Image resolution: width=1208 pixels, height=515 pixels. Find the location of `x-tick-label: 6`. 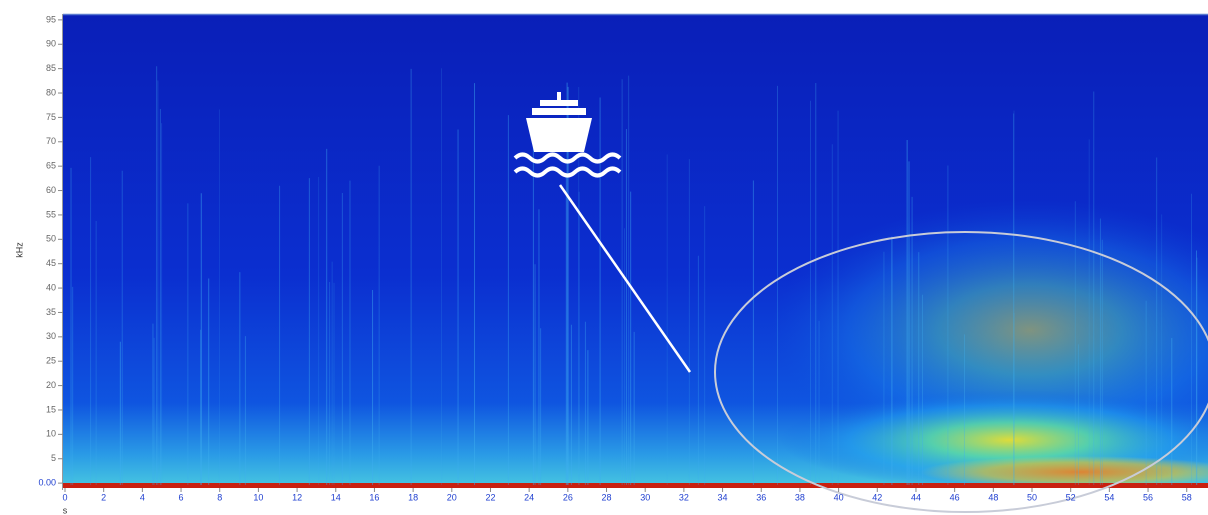

x-tick-label: 6 is located at coordinates (181, 497).